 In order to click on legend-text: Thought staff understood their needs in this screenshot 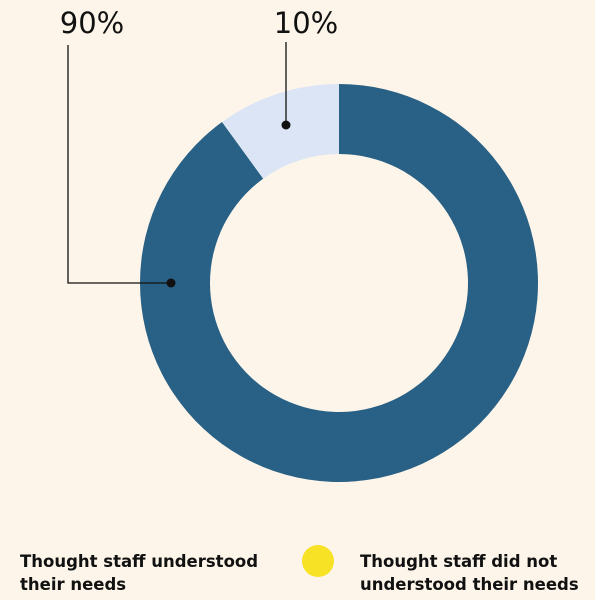, I will do `click(139, 573)`.